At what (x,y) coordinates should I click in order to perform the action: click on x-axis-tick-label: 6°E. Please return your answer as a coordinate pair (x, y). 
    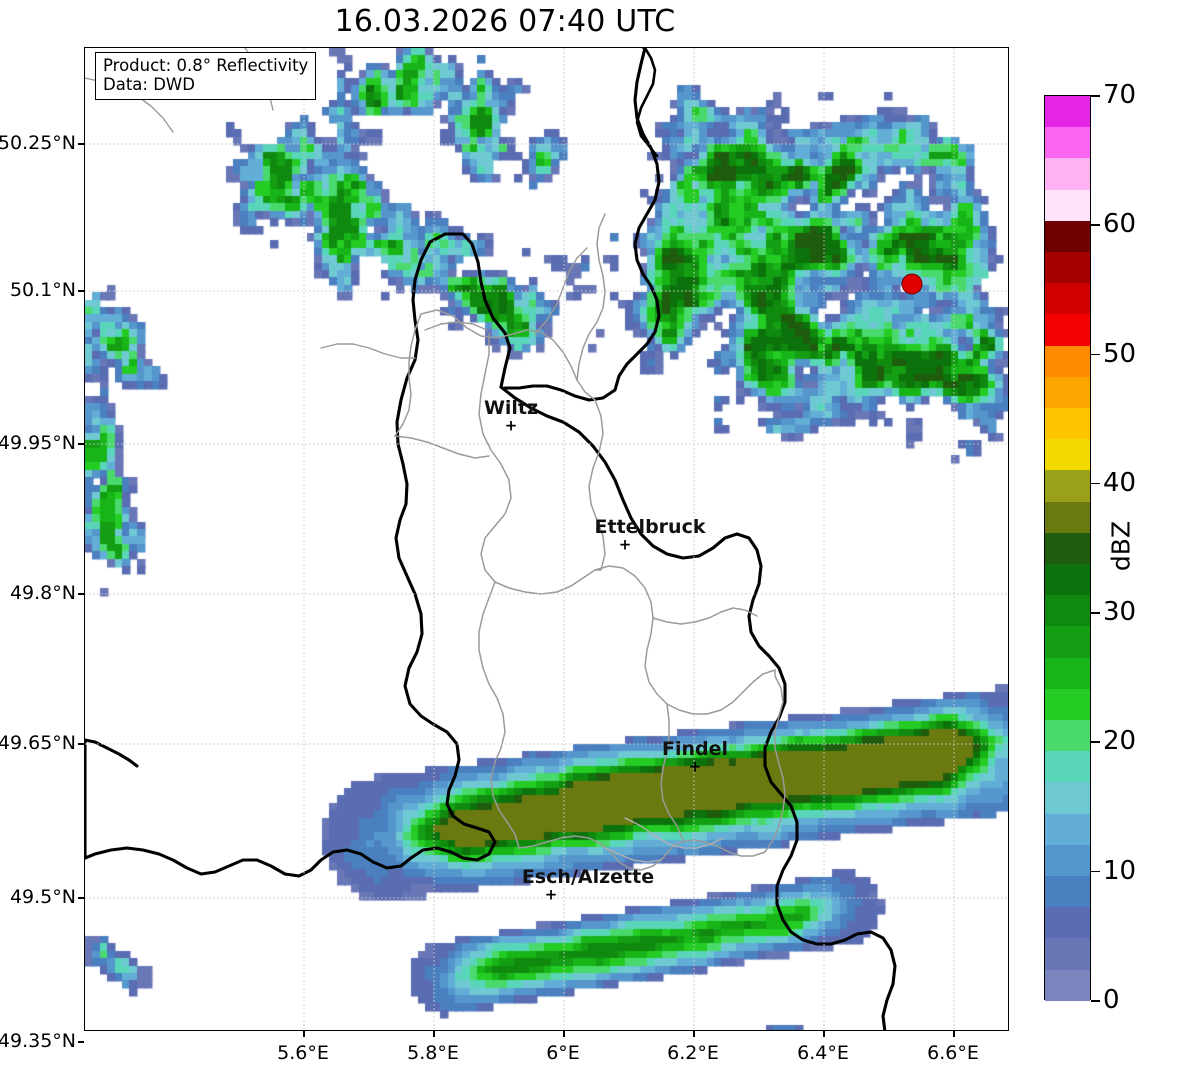
    Looking at the image, I should click on (563, 1053).